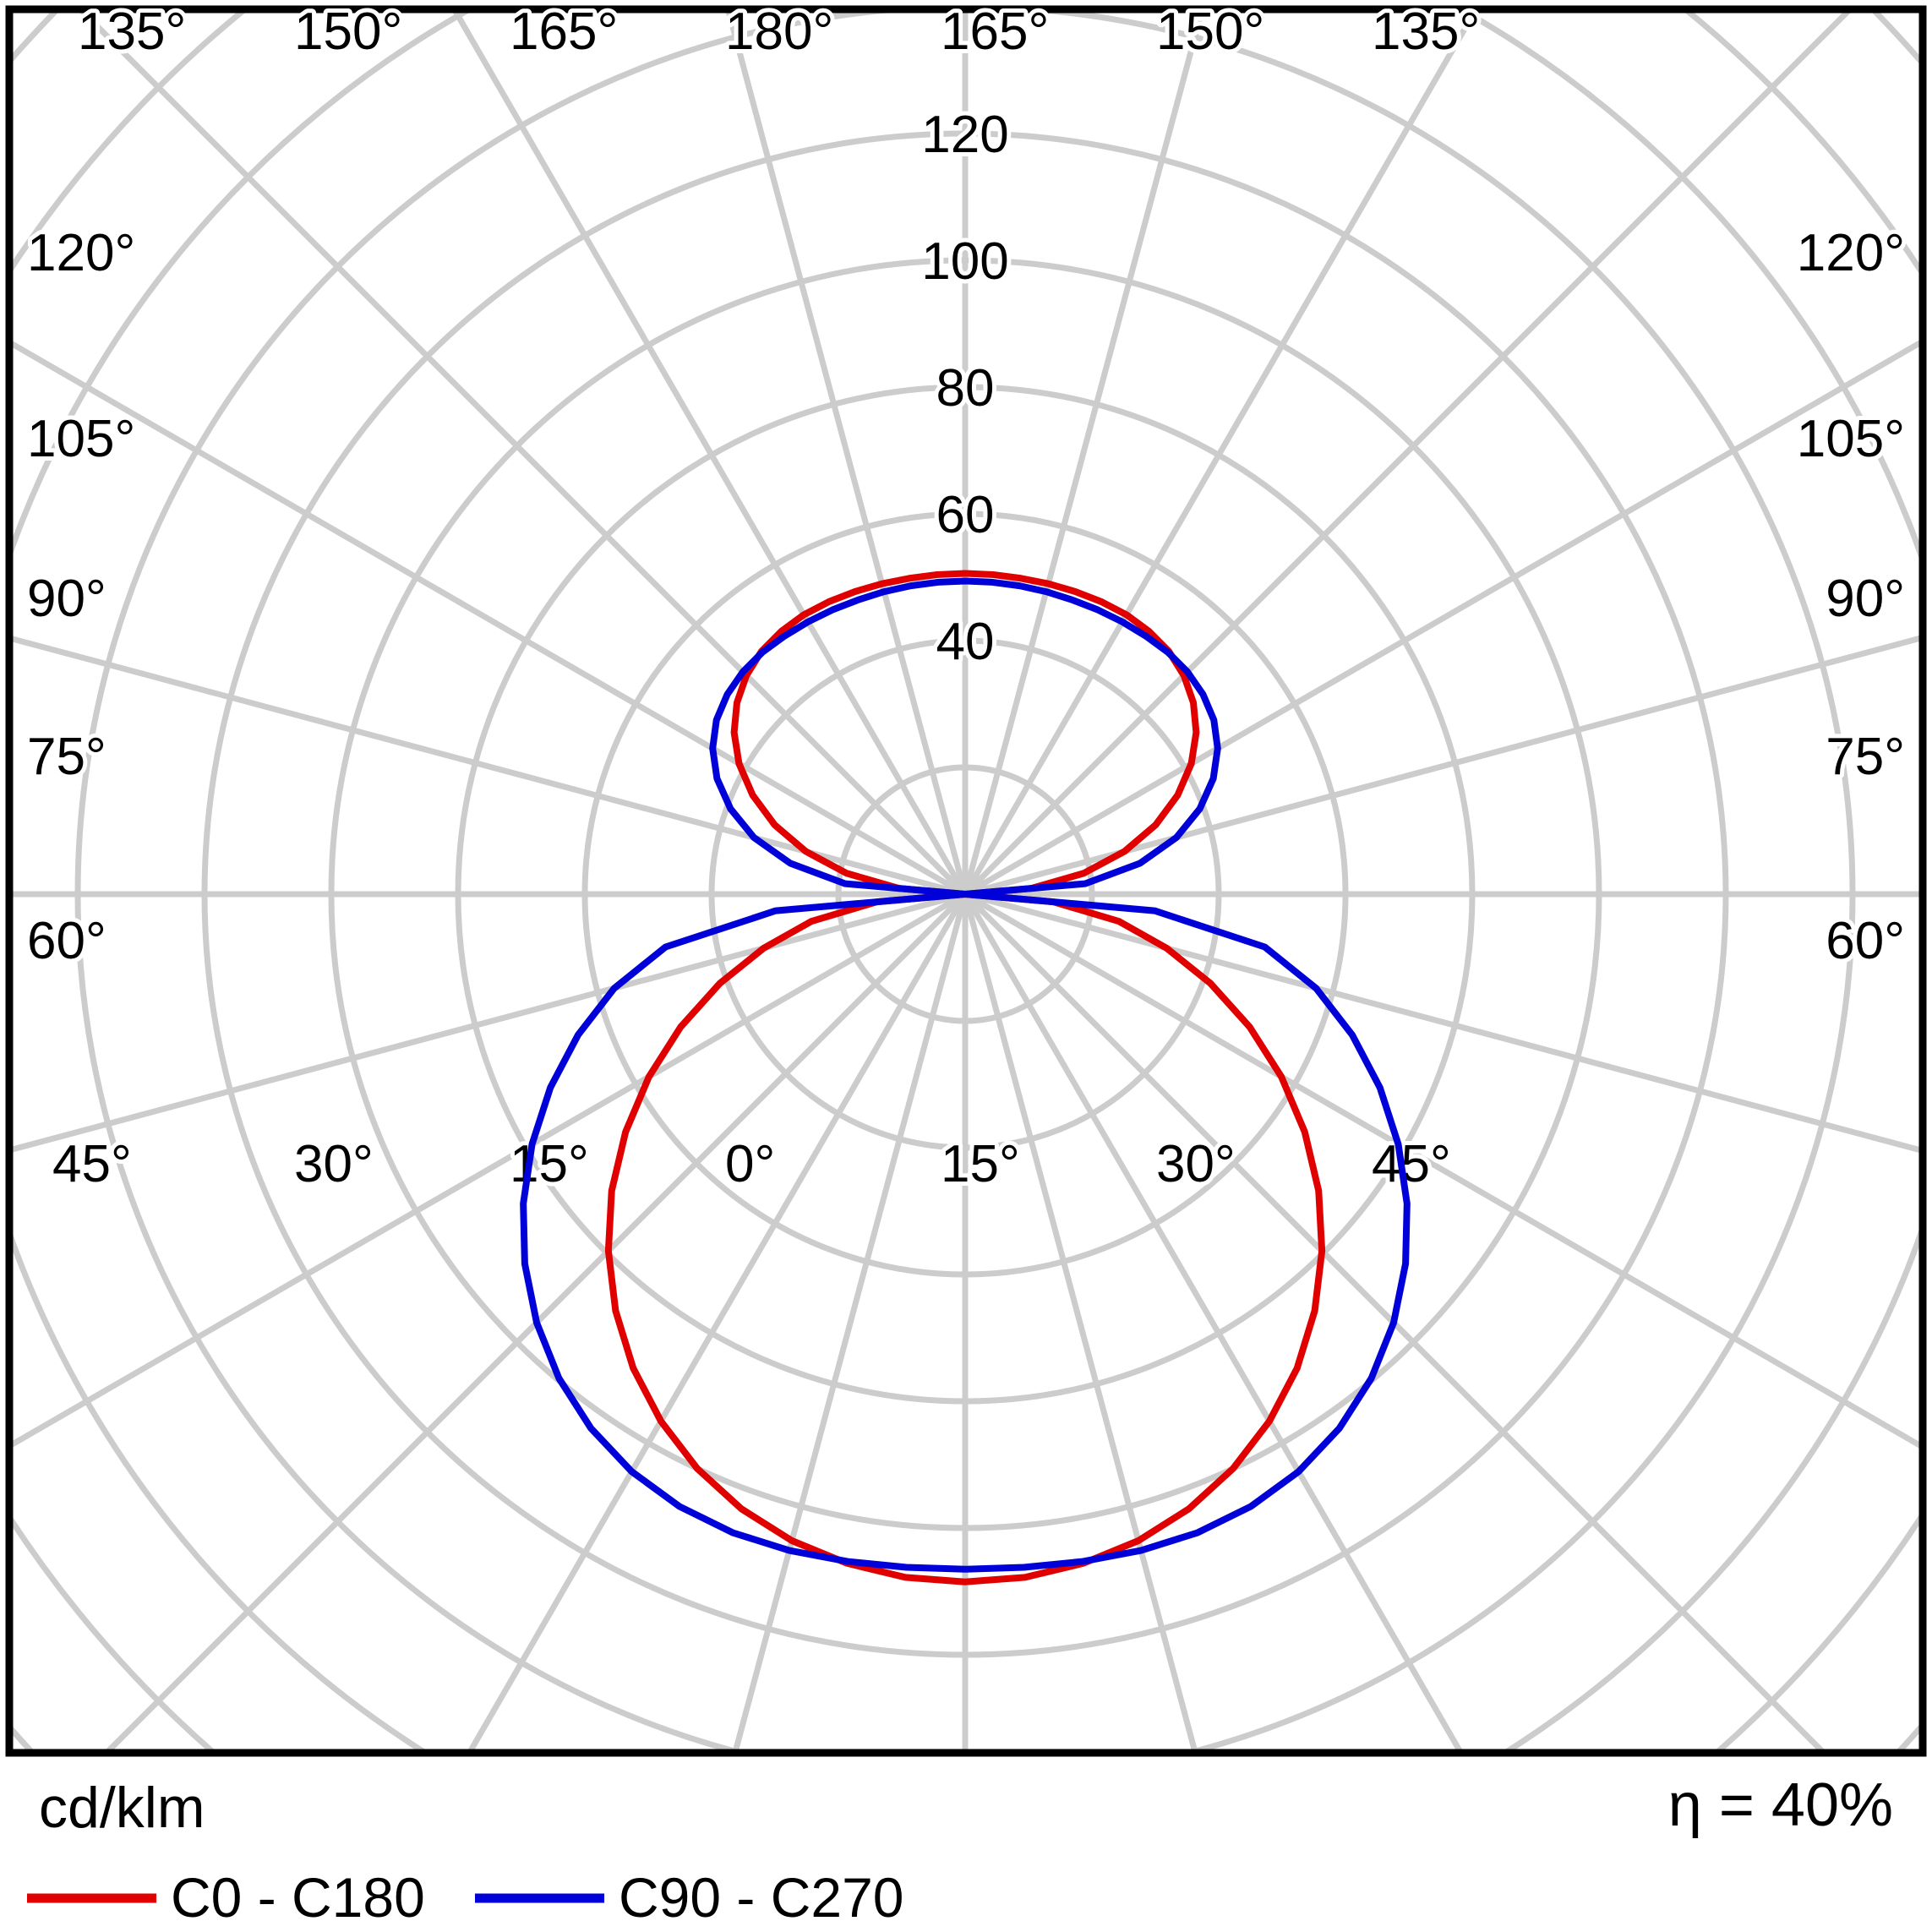 This screenshot has height=1932, width=1932. I want to click on radial-tick-labels: 120 100 80 60 40, so click(964, 388).